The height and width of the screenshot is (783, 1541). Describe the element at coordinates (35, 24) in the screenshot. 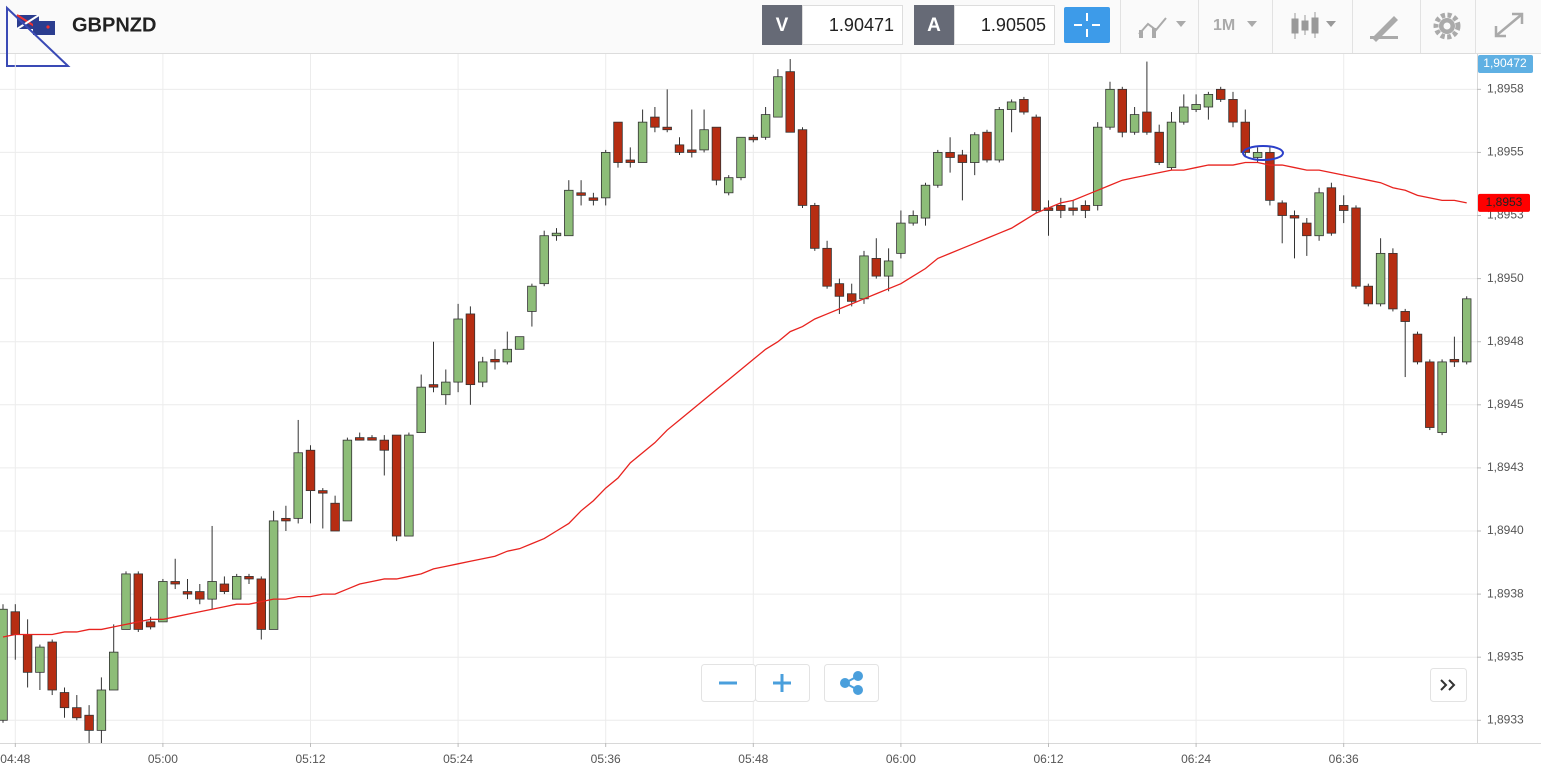

I see `flag-icon` at that location.